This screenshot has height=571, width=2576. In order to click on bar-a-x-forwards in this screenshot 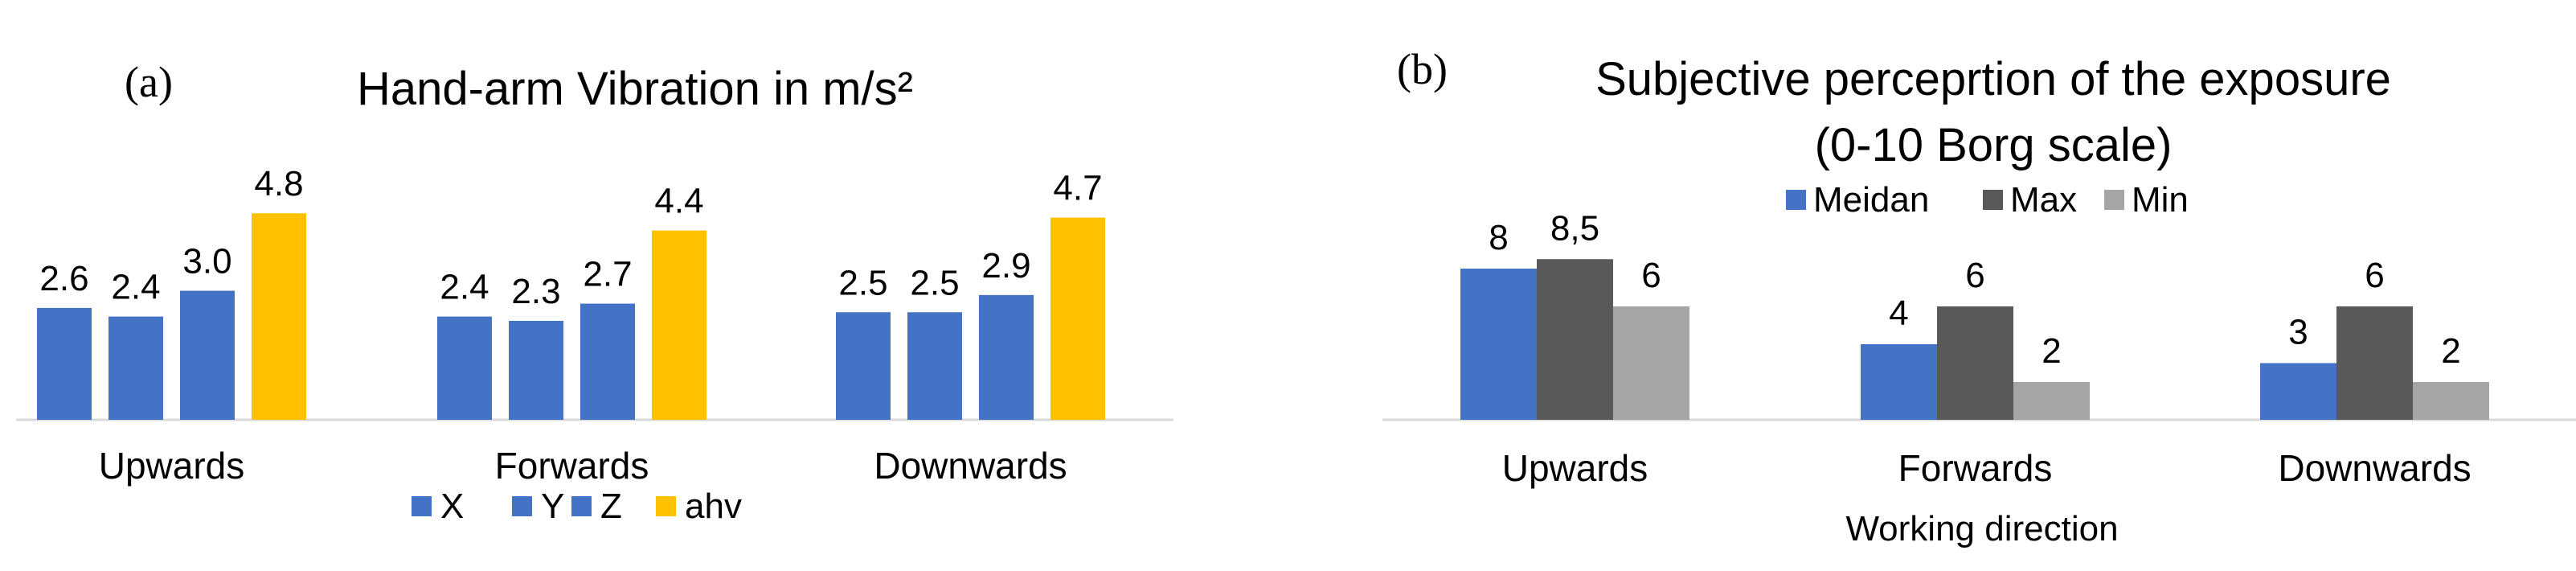, I will do `click(464, 368)`.